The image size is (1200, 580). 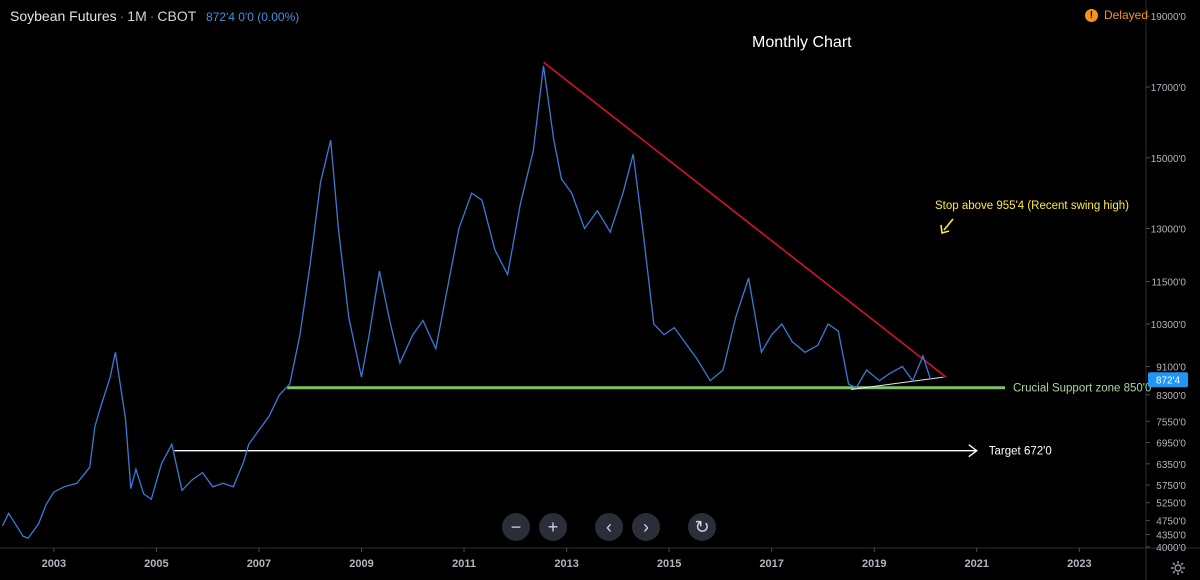 I want to click on x-tick-label: 2007, so click(x=259, y=564).